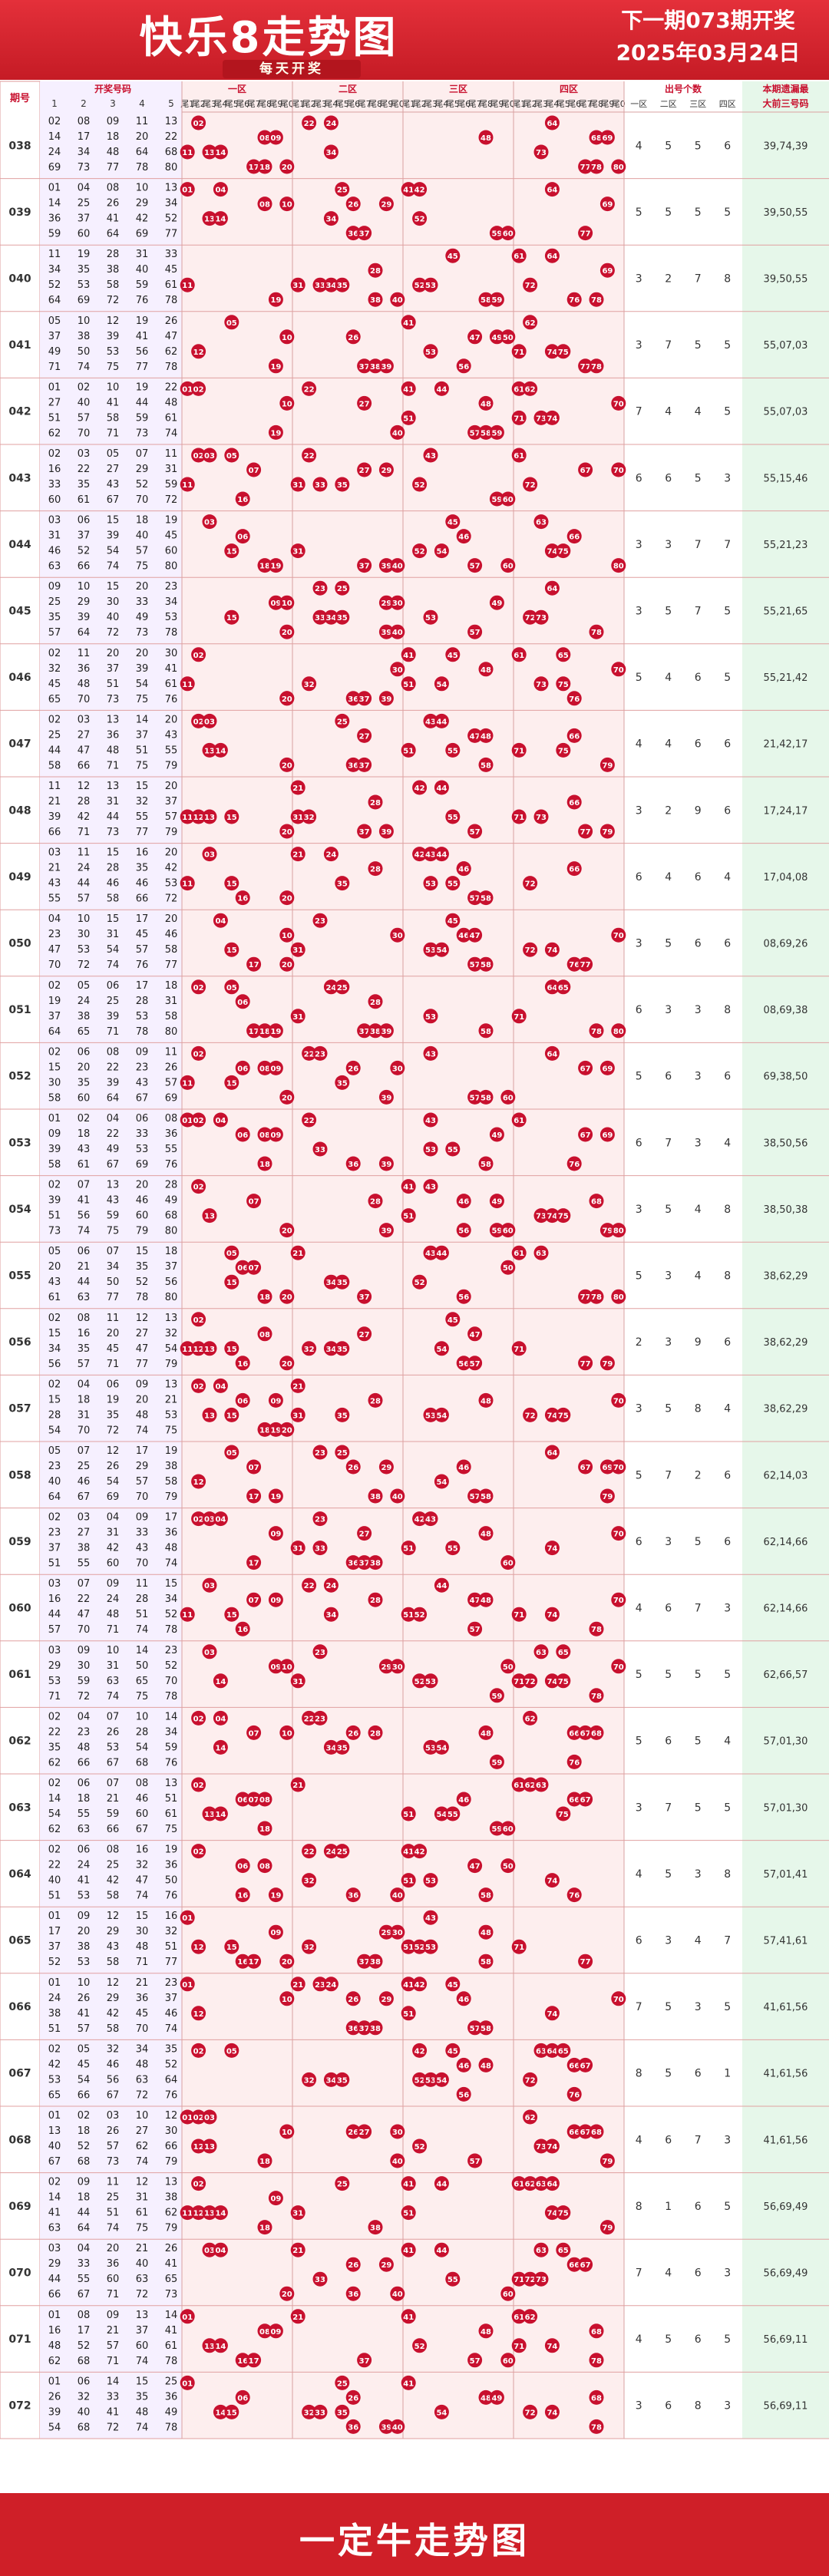 This screenshot has width=829, height=2576. What do you see at coordinates (242, 1268) in the screenshot?
I see `number-ball-label: 06` at bounding box center [242, 1268].